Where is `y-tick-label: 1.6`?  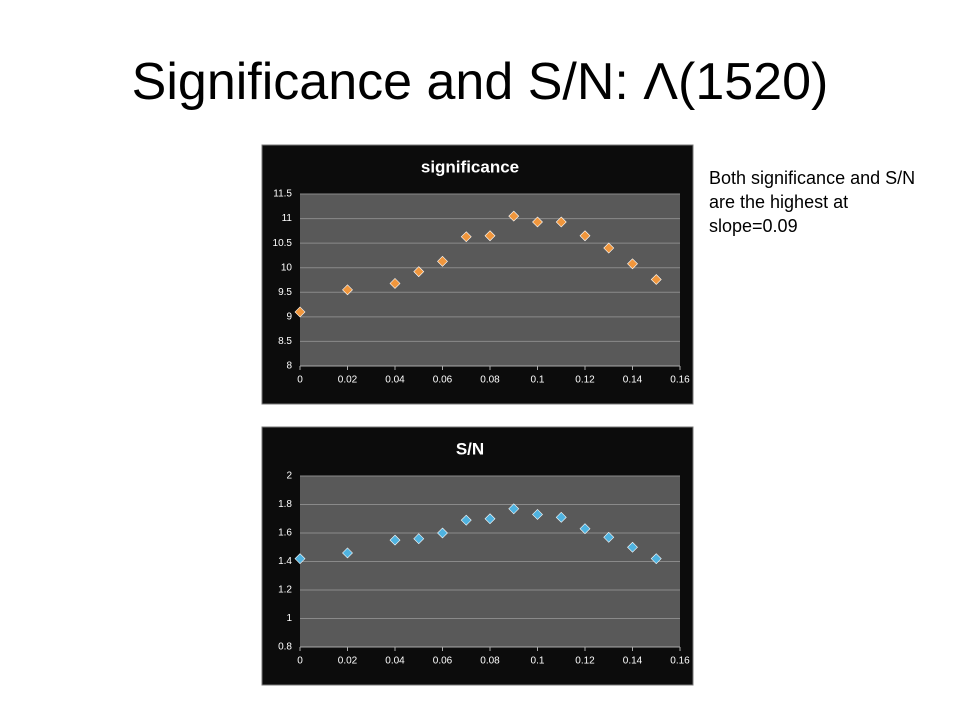
y-tick-label: 1.6 is located at coordinates (285, 533).